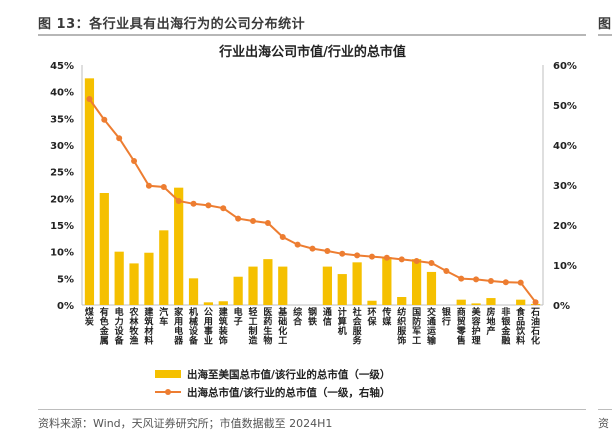 This screenshot has width=612, height=445. I want to click on chart-title: 行业出海公司市值/行业的总市值, so click(312, 52).